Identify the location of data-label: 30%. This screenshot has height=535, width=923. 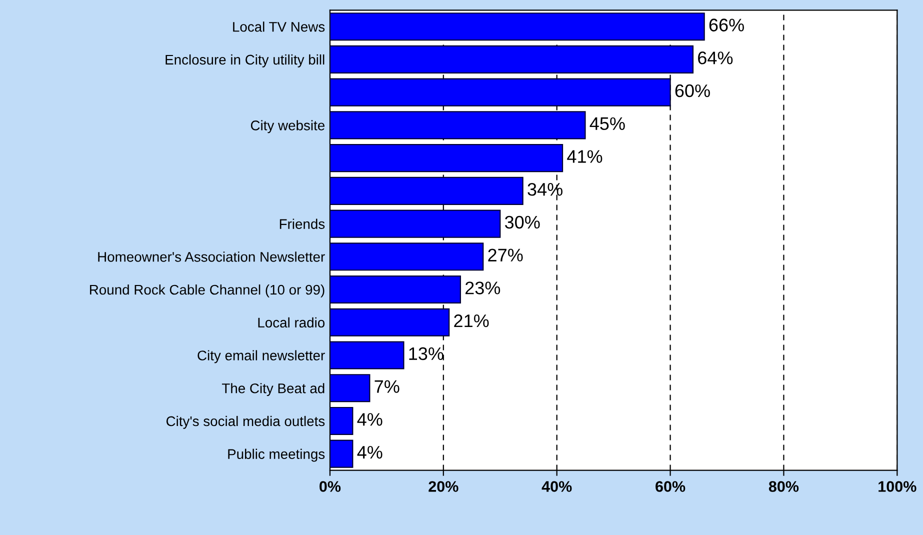
(522, 222).